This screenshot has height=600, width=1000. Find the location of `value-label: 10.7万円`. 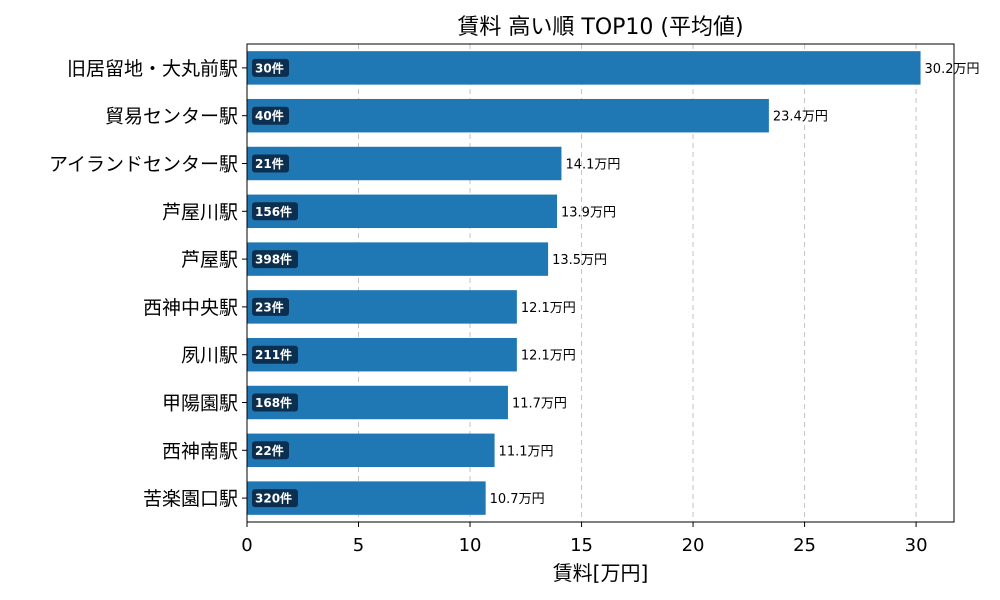

value-label: 10.7万円 is located at coordinates (517, 499).